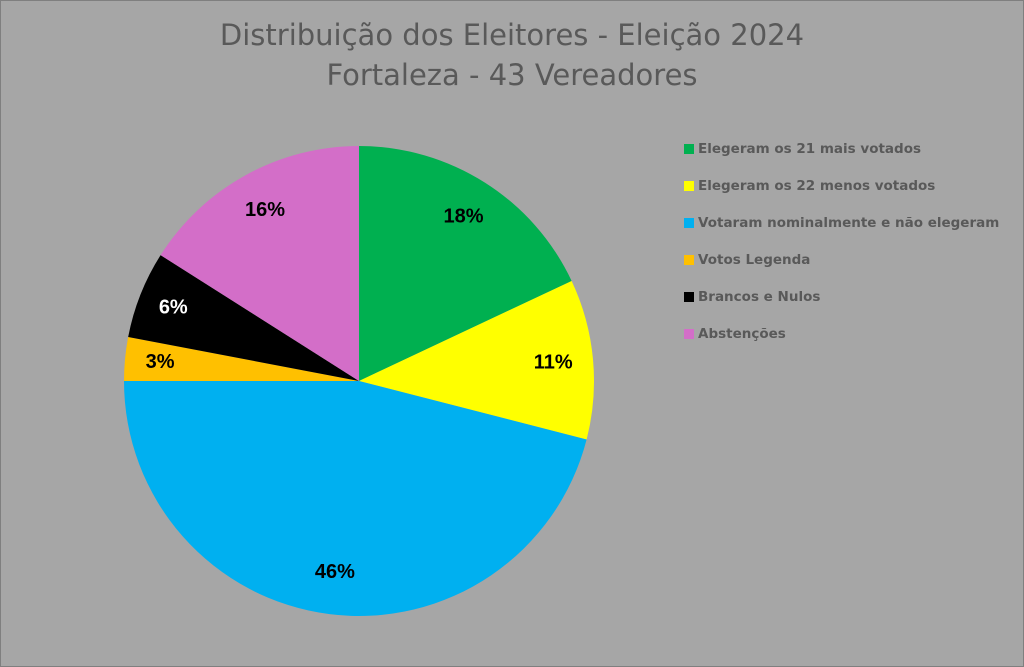 This screenshot has height=667, width=1024. What do you see at coordinates (463, 216) in the screenshot?
I see `slice-data-label-1: 18%` at bounding box center [463, 216].